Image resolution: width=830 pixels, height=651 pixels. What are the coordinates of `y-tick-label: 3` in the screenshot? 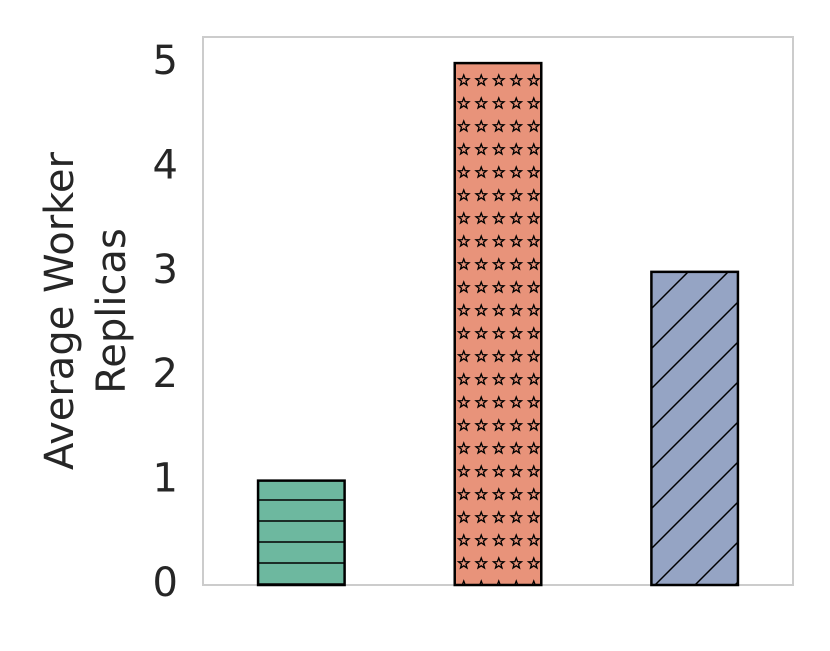 It's located at (165, 270).